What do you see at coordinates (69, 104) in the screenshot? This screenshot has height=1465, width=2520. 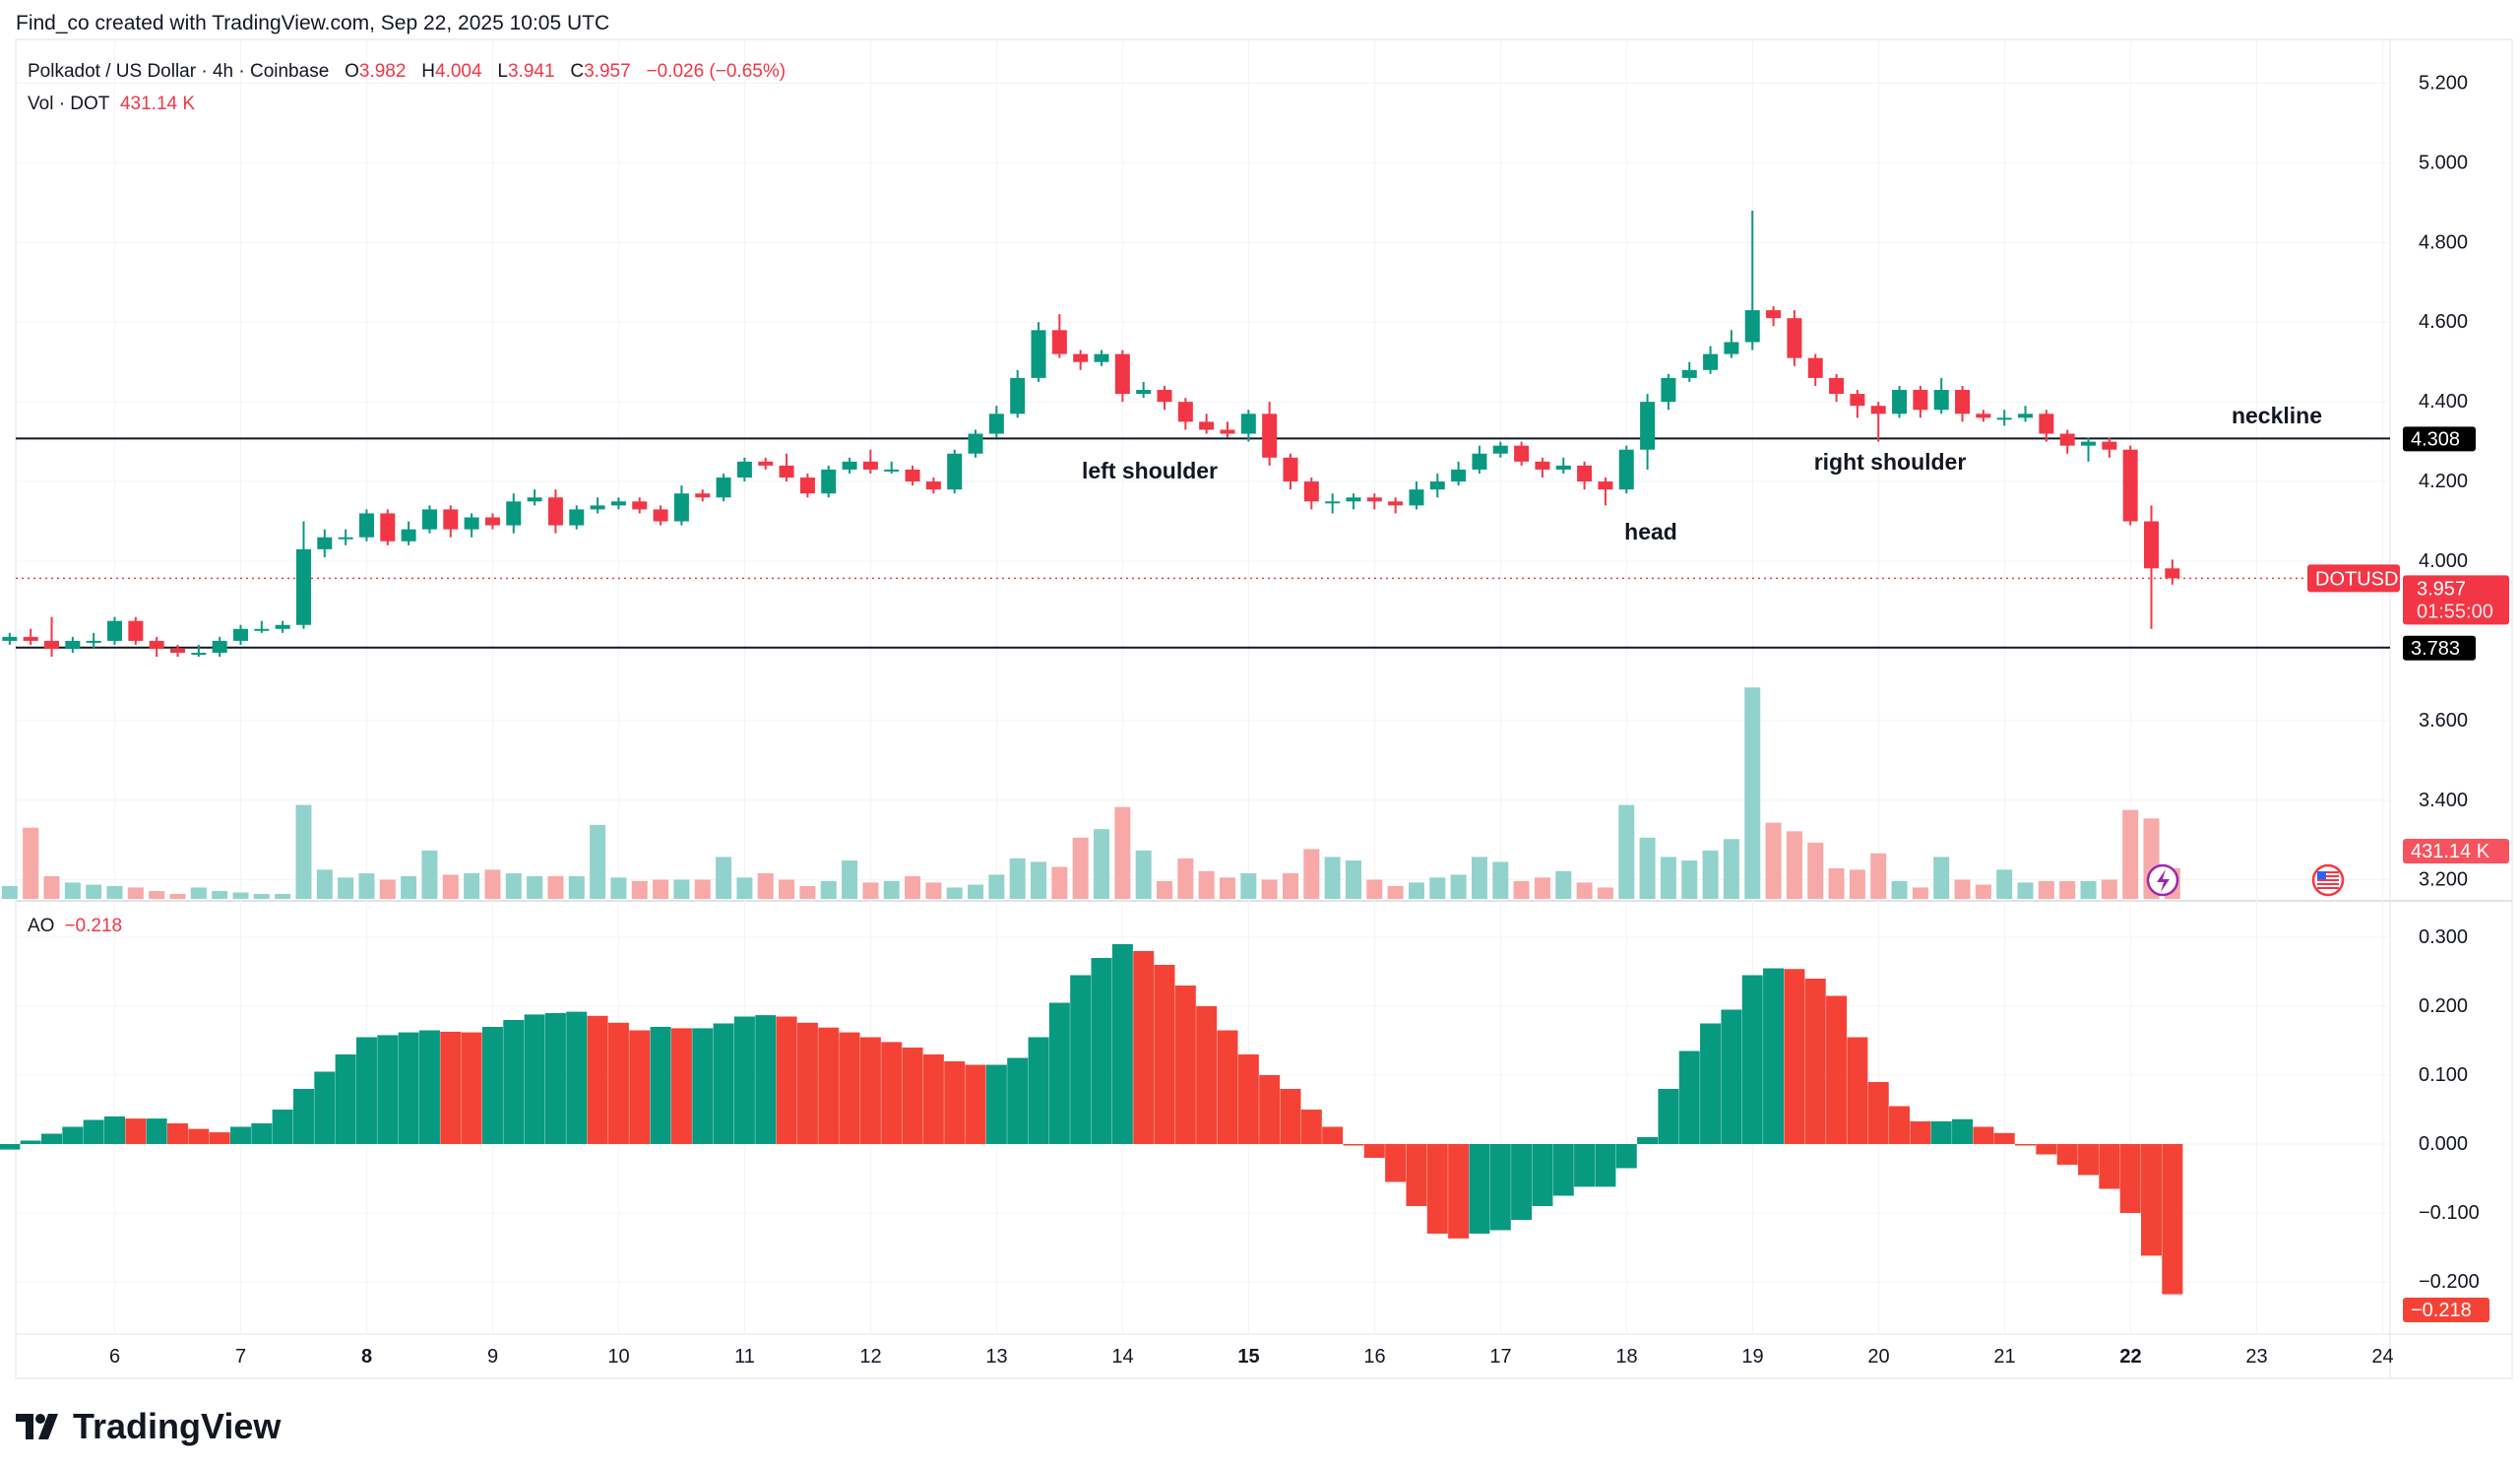 I see `volume-label: Vol · DOT` at bounding box center [69, 104].